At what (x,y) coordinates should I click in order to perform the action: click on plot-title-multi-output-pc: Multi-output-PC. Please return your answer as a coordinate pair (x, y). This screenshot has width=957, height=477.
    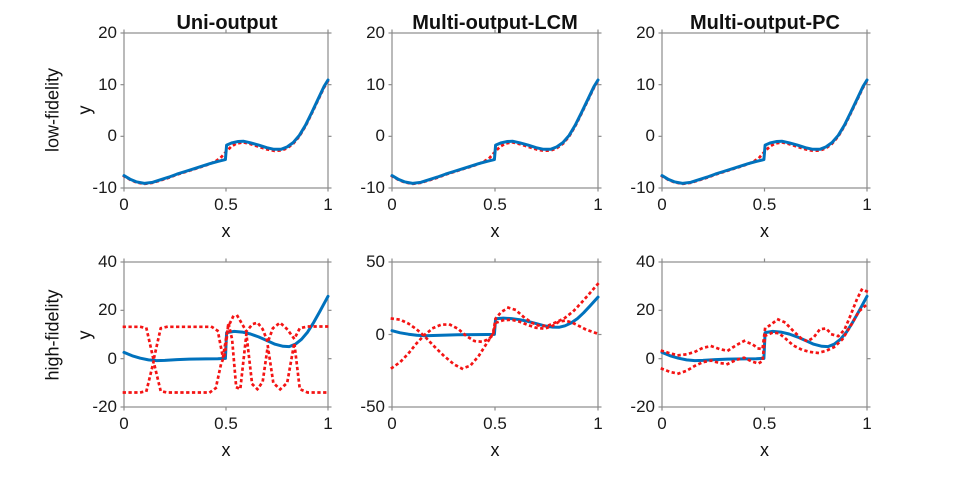
    Looking at the image, I should click on (765, 23).